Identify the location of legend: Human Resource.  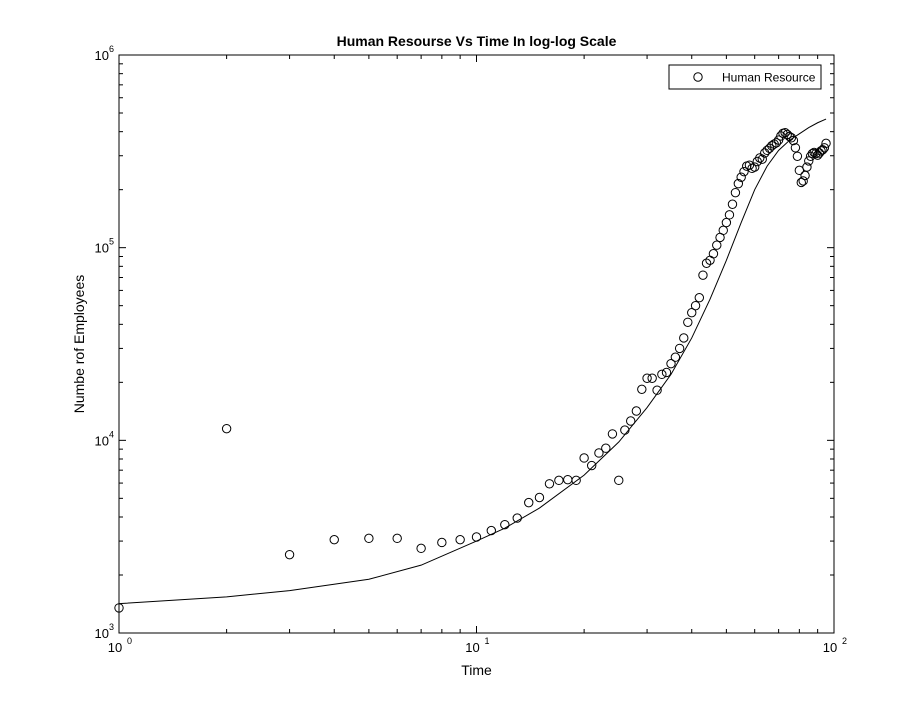
(745, 77).